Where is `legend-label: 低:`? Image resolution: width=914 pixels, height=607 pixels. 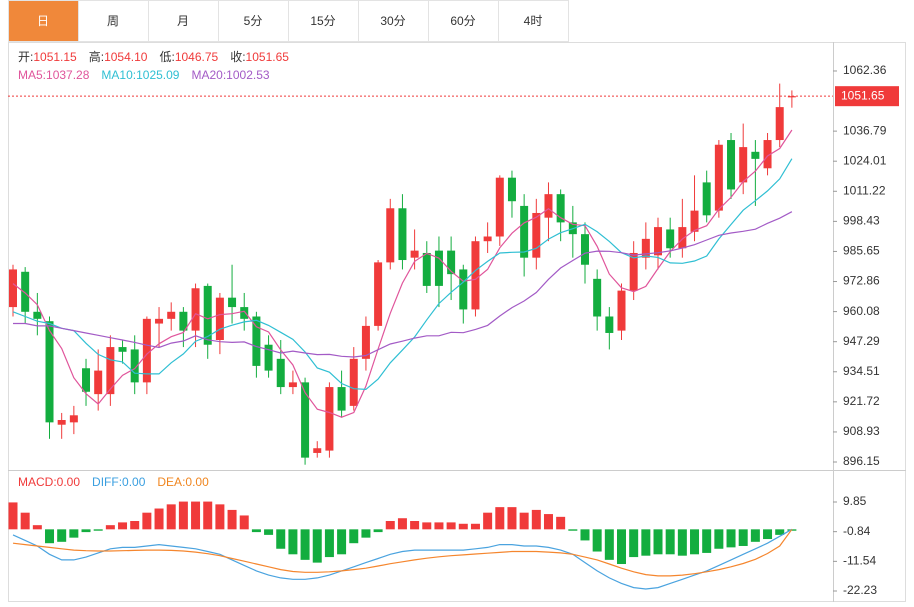
legend-label: 低: is located at coordinates (166, 57).